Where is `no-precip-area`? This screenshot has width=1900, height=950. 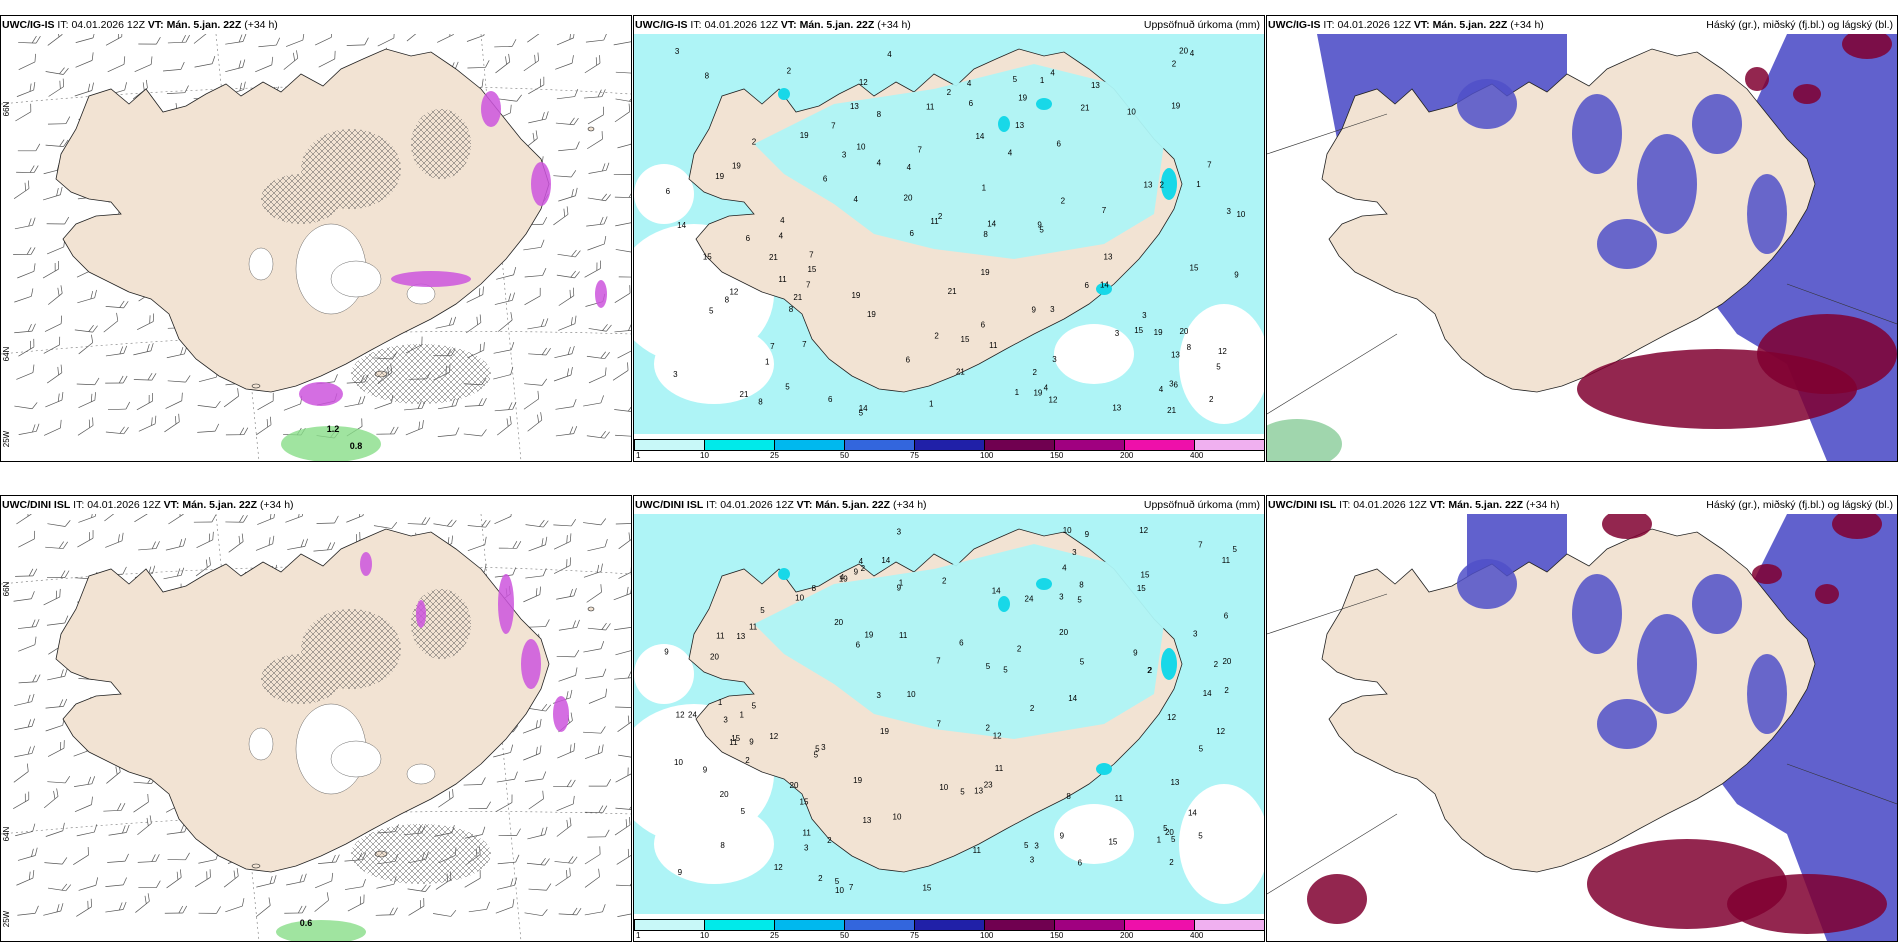
no-precip-area is located at coordinates (664, 194).